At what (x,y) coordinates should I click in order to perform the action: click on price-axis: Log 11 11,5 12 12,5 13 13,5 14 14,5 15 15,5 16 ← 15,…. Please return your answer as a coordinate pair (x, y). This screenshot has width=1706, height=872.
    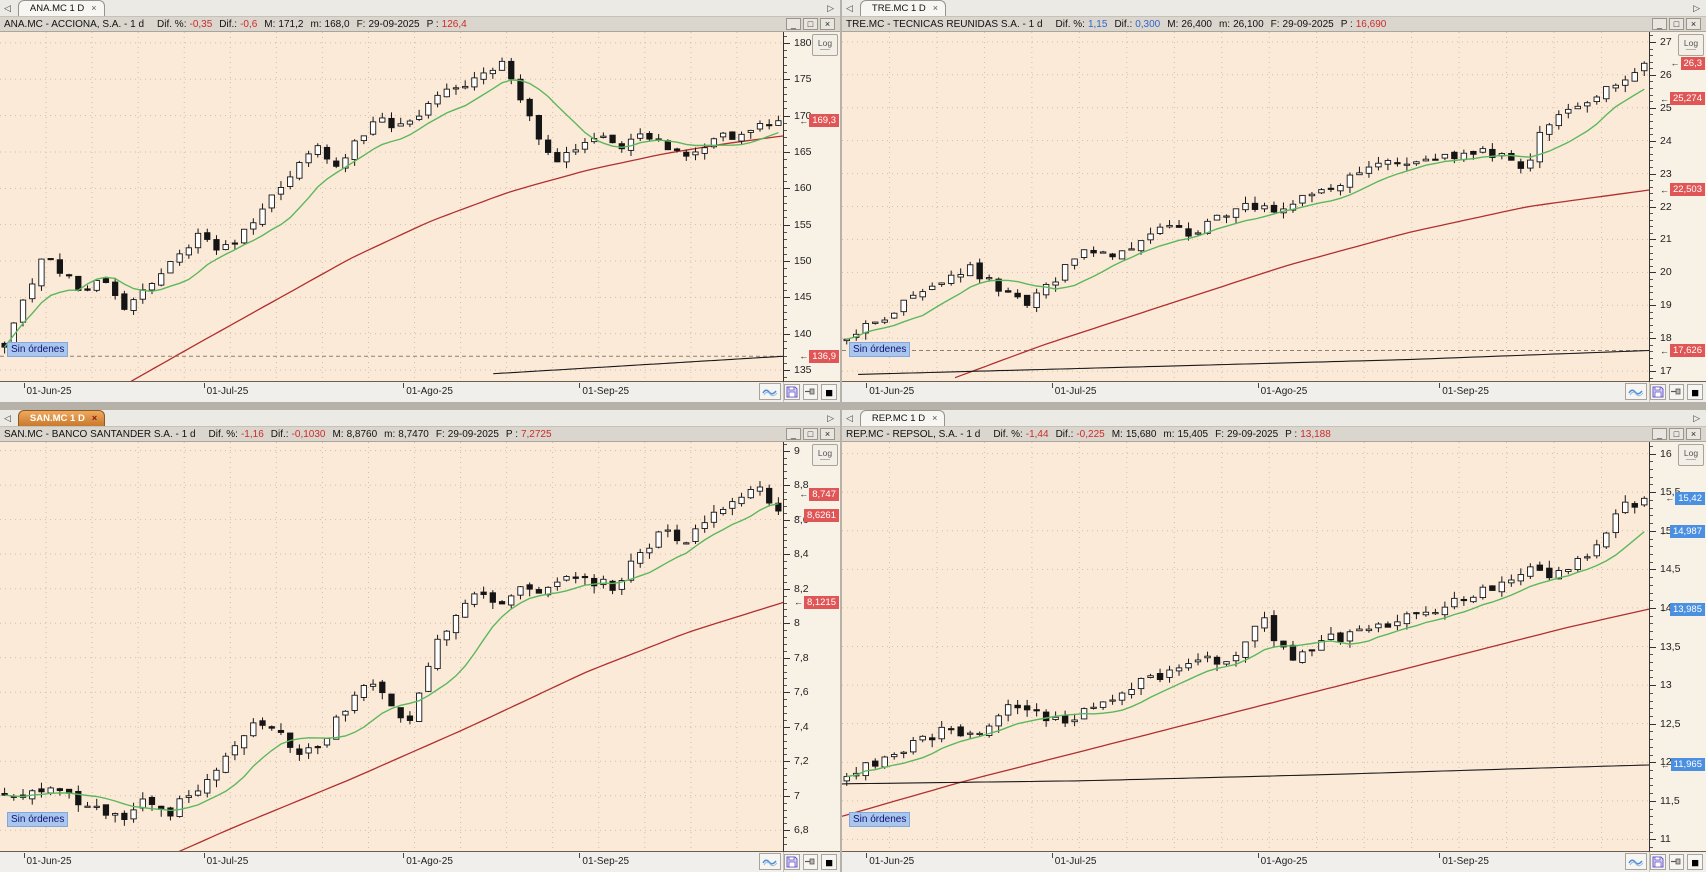
    Looking at the image, I should click on (1677, 647).